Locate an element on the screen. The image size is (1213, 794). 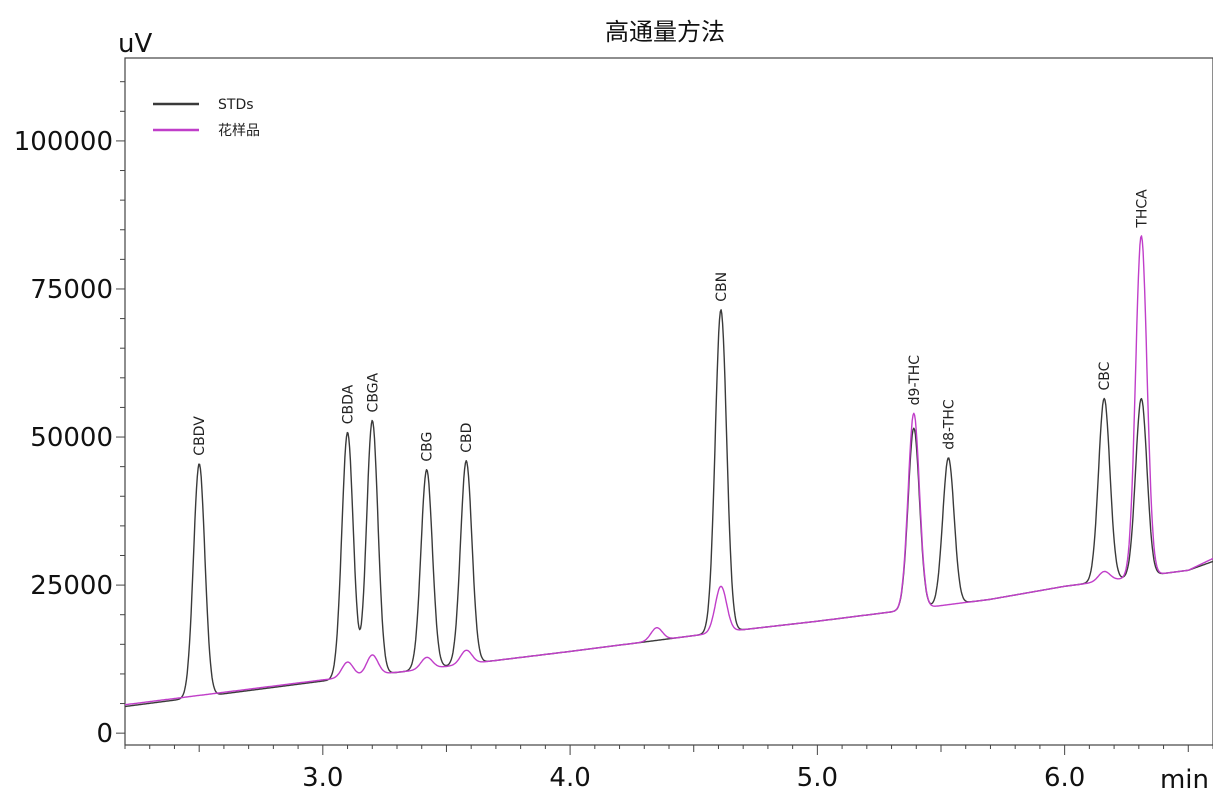
x-tick-label: 5.0 is located at coordinates (817, 778).